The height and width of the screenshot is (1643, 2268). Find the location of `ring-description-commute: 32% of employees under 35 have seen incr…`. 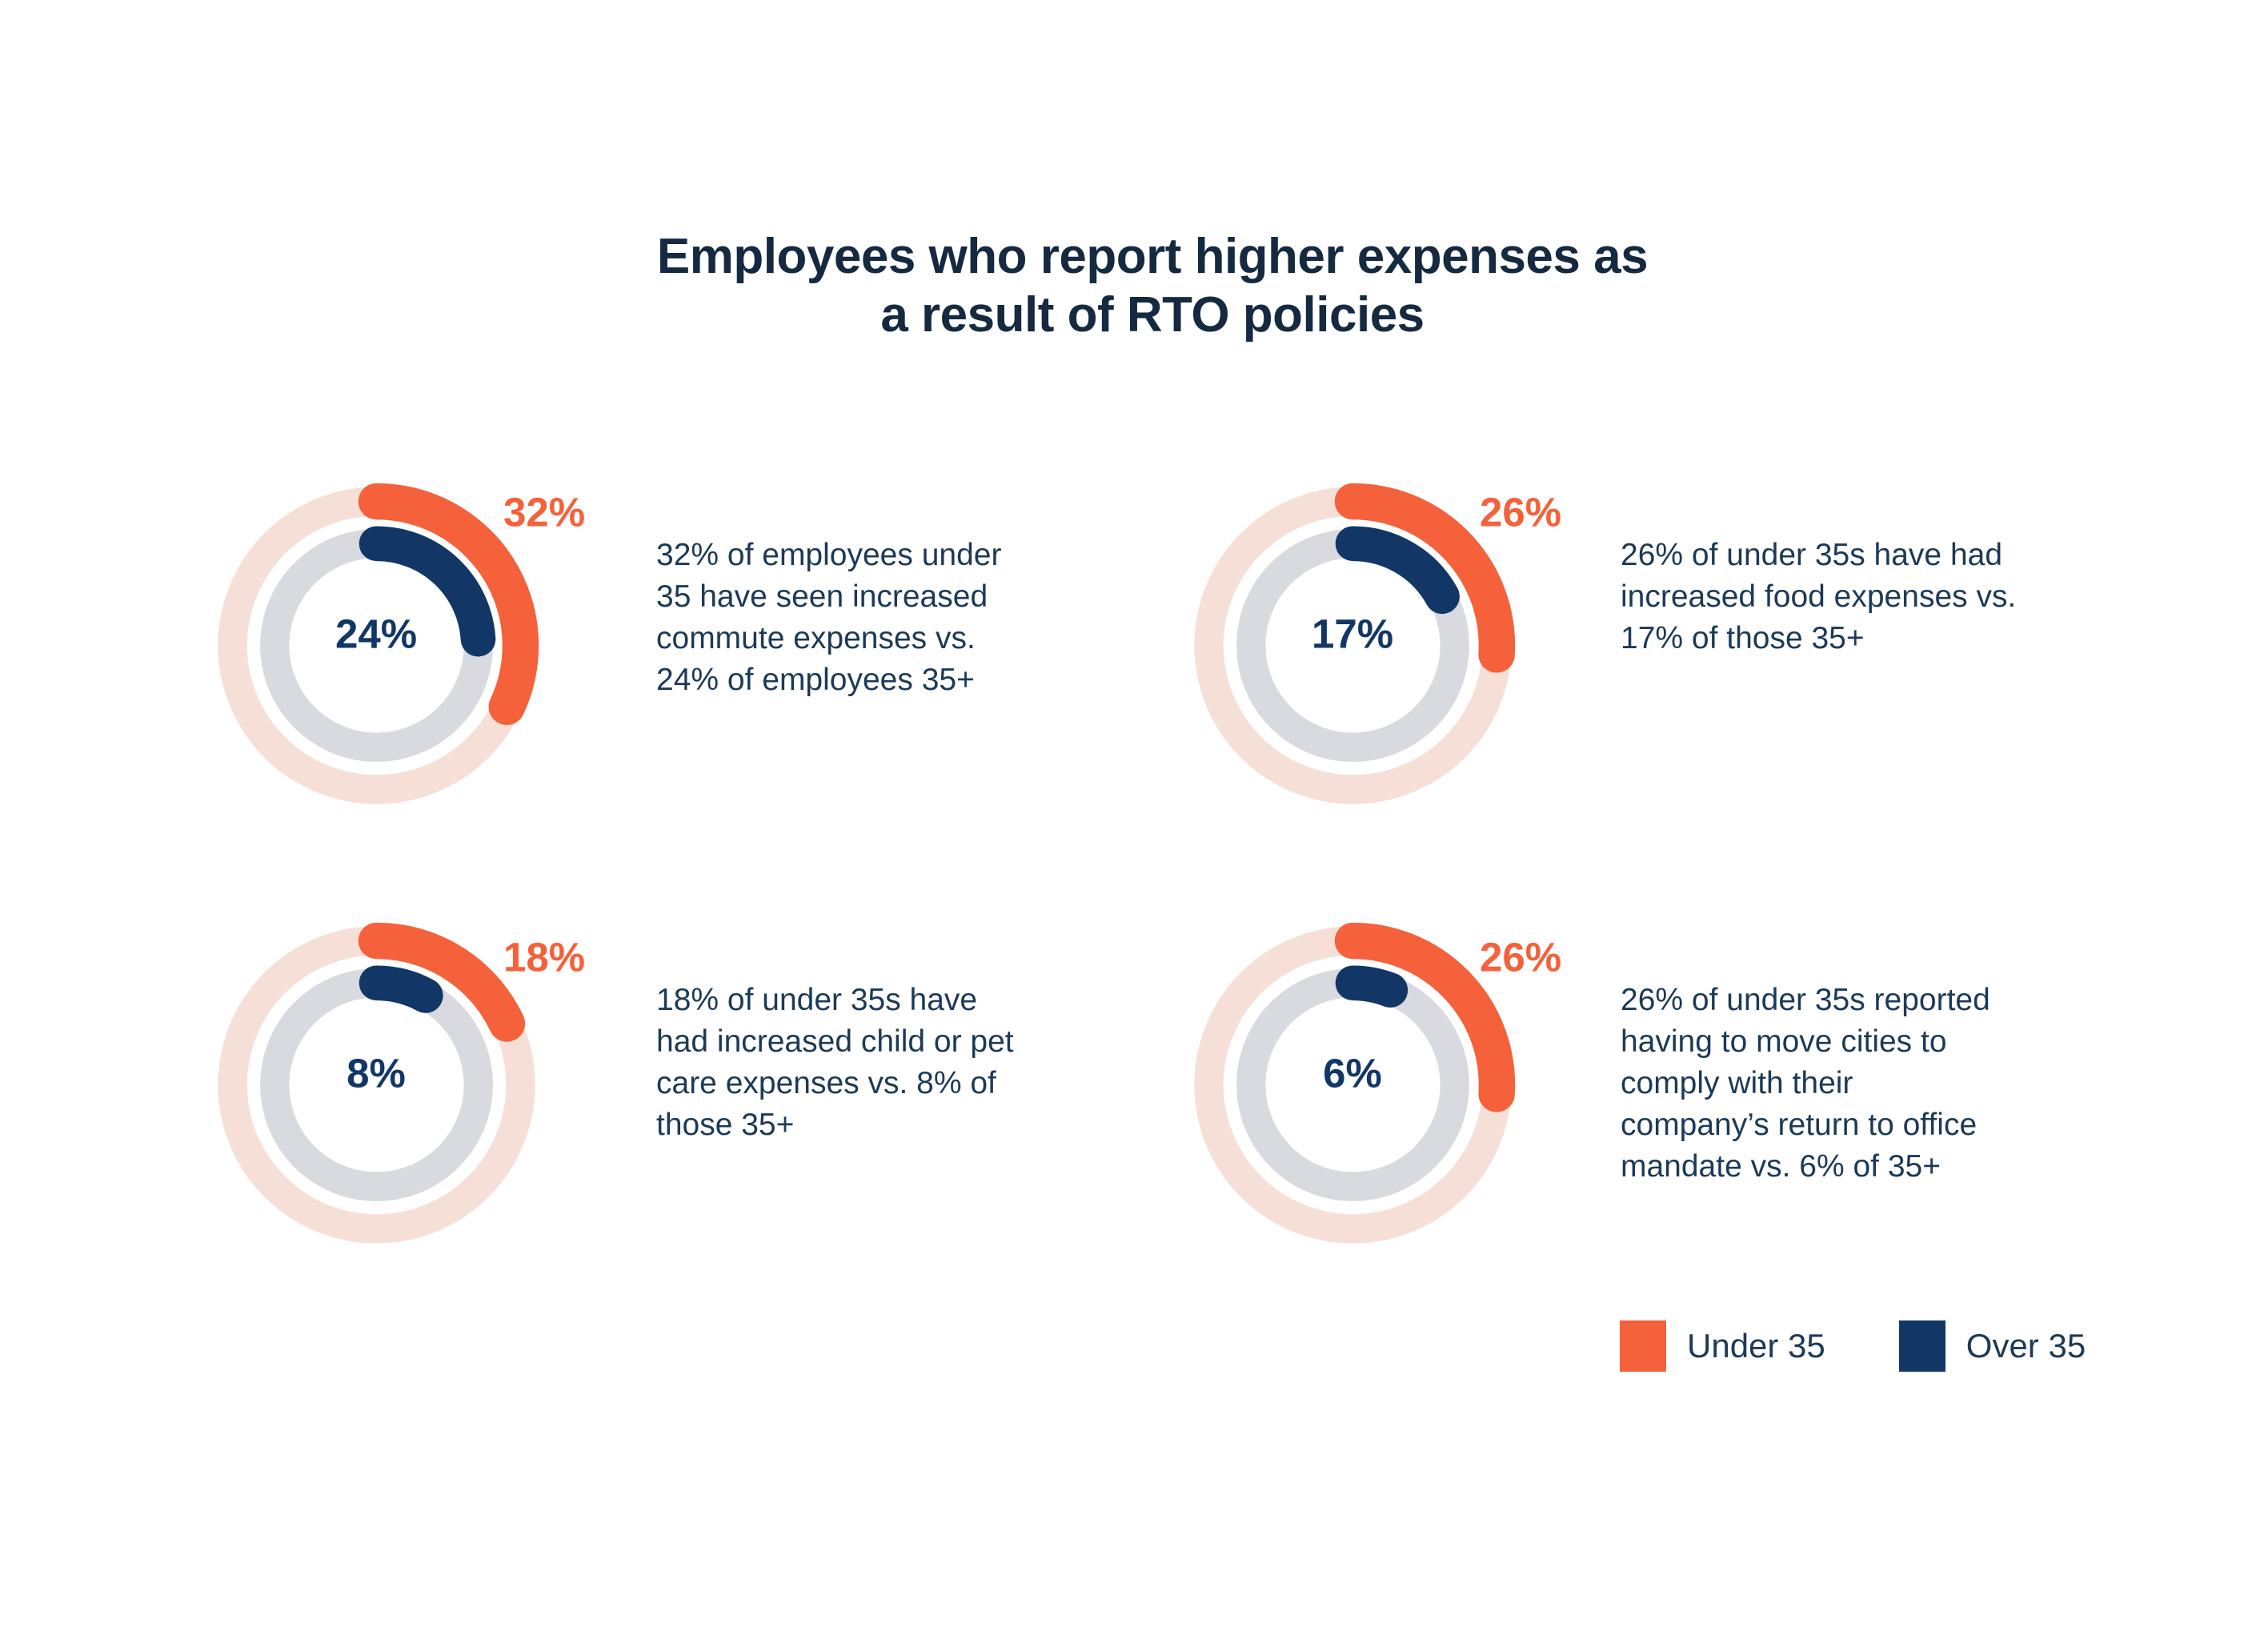

ring-description-commute: 32% of employees under 35 have seen incr… is located at coordinates (829, 618).